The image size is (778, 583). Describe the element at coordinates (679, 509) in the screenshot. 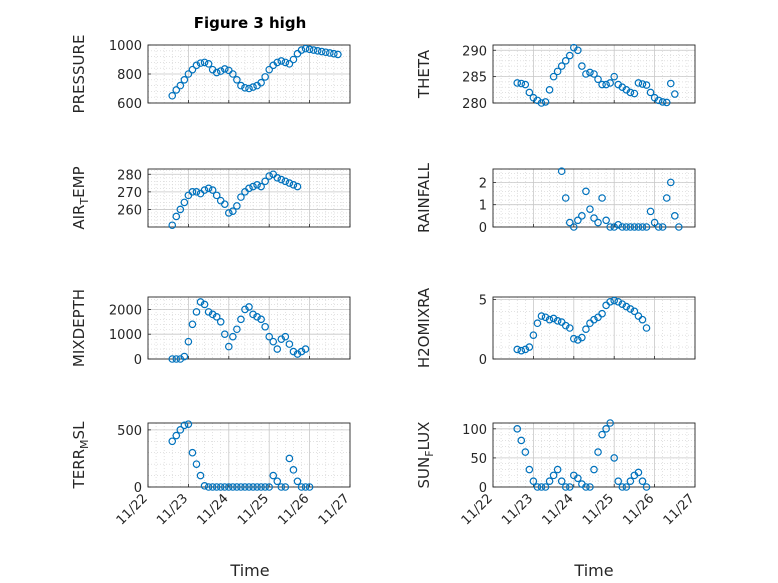

I see `x-tick-label: 11/27` at that location.